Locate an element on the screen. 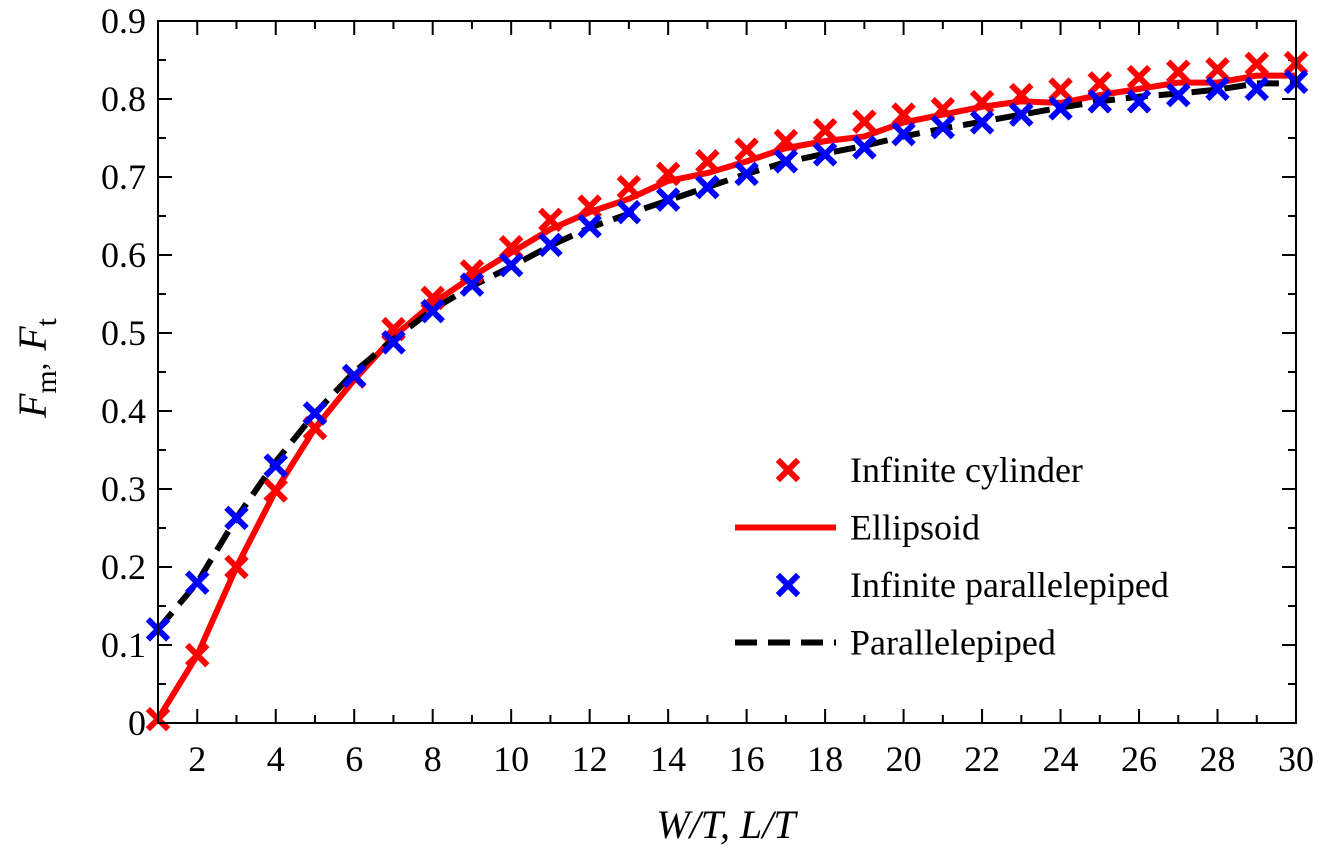 This screenshot has width=1324, height=856. legend-infinite-parallelepiped-label: Infinite parallelepiped is located at coordinates (1009, 585).